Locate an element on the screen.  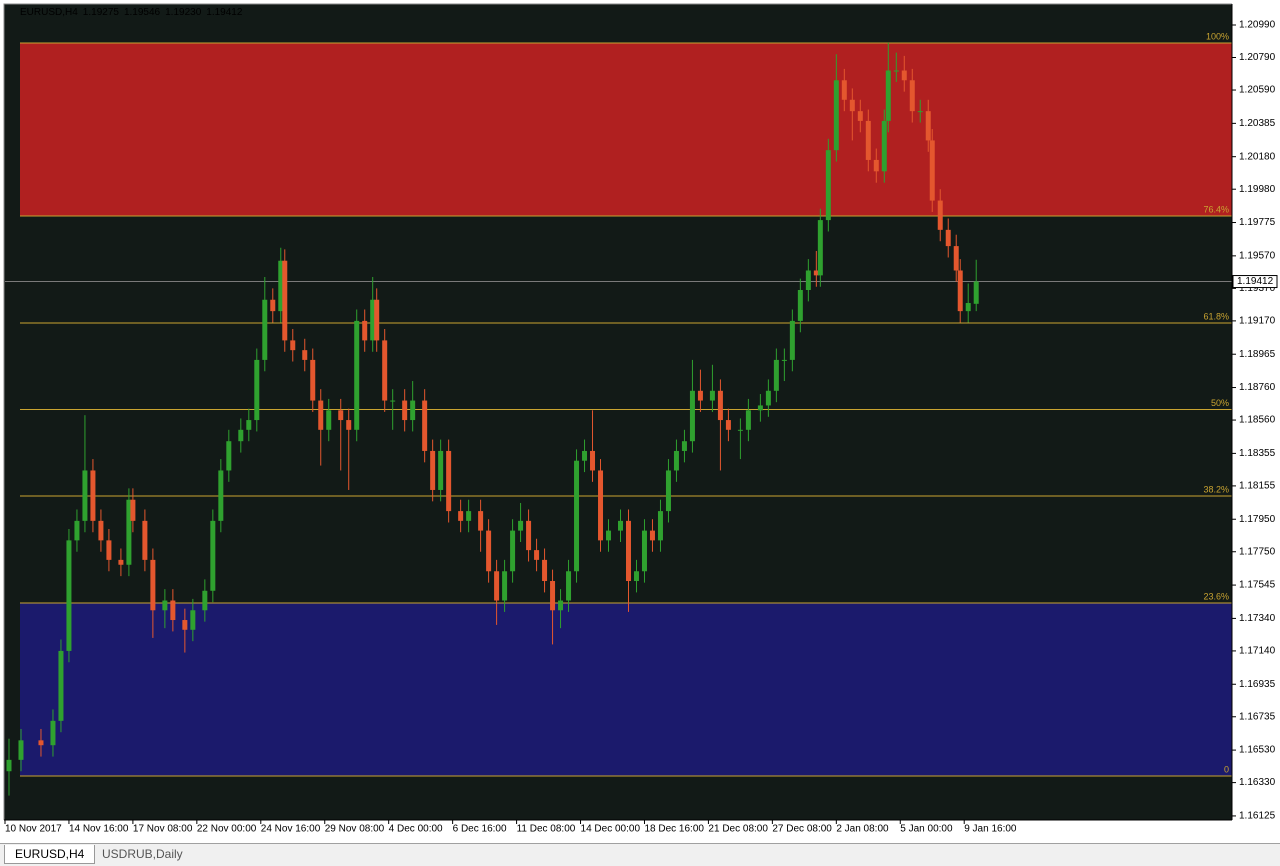
fib-label: 23.6% is located at coordinates (1216, 596).